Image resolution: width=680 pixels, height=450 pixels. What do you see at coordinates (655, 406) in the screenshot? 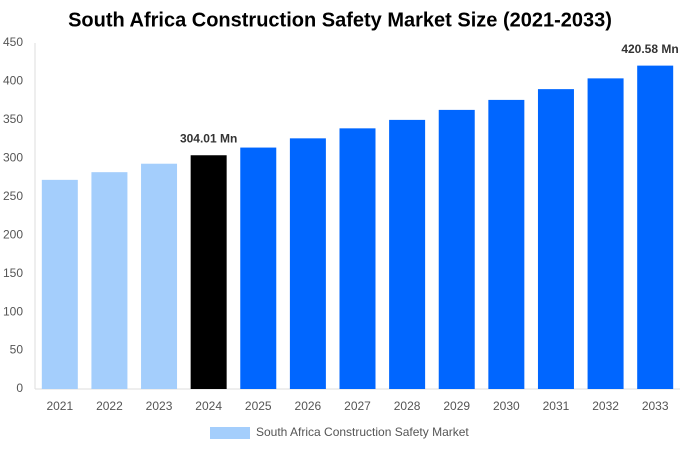
I see `x-tick-label: 2033` at bounding box center [655, 406].